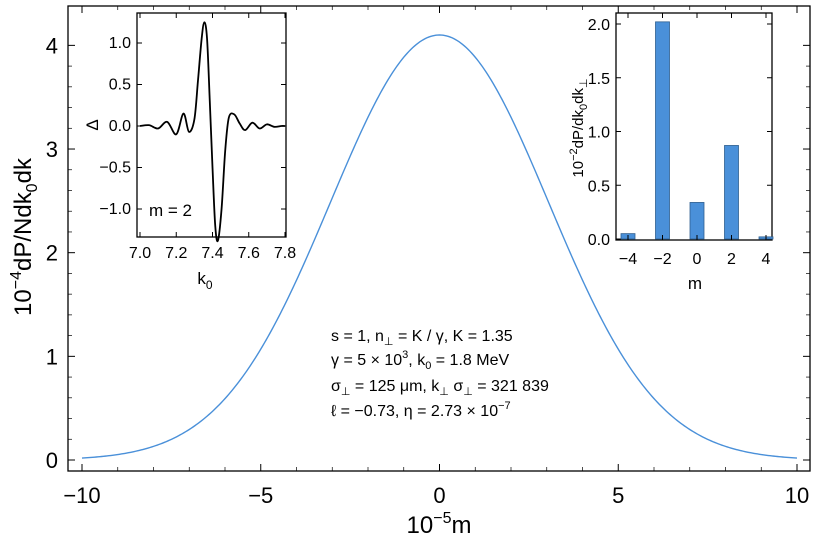 The width and height of the screenshot is (818, 539). I want to click on main-y-tick-label: 3, so click(52, 149).